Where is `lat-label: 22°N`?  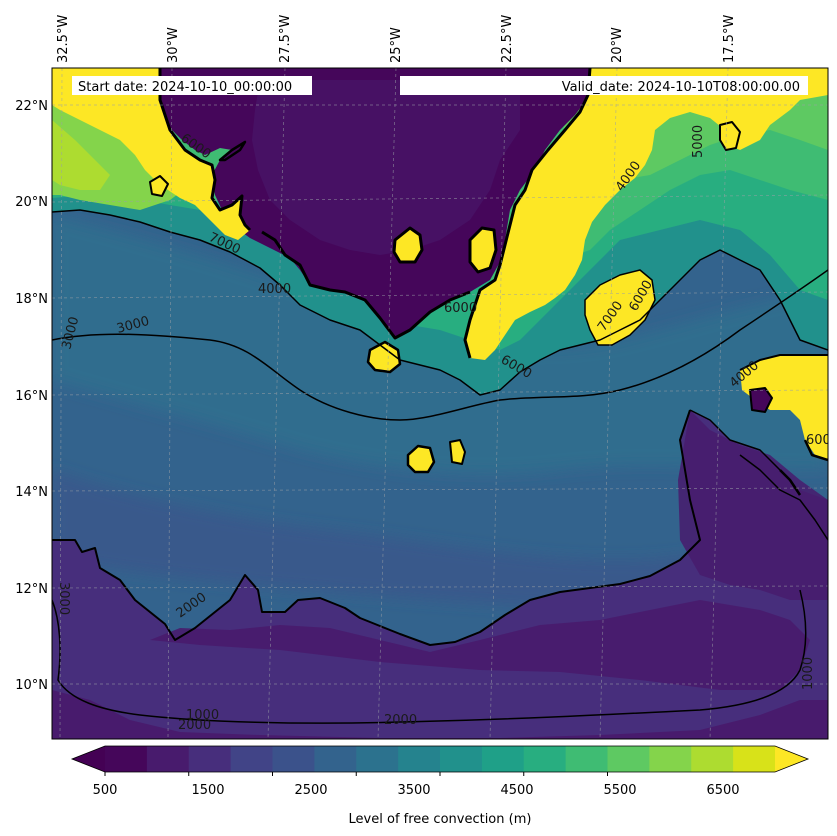
lat-label: 22°N is located at coordinates (31, 106).